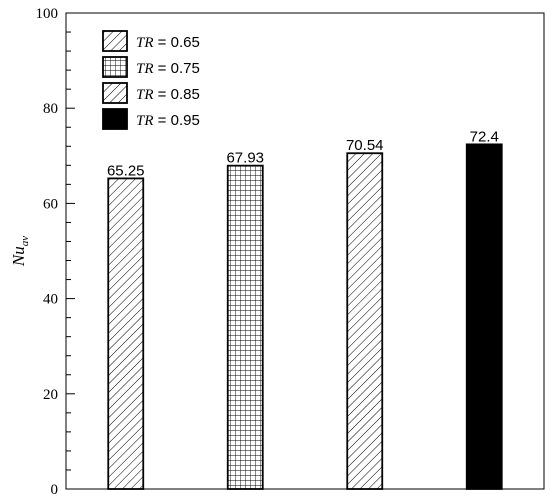 The image size is (550, 504). I want to click on y-tick-label: 40, so click(50, 300).